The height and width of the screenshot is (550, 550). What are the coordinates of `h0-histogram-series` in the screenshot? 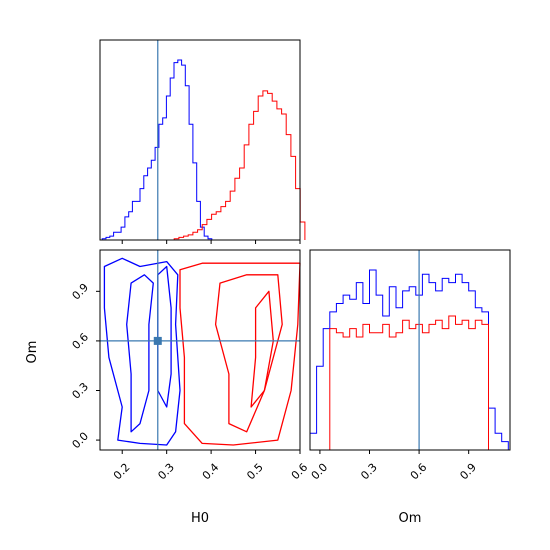 It's located at (203, 150).